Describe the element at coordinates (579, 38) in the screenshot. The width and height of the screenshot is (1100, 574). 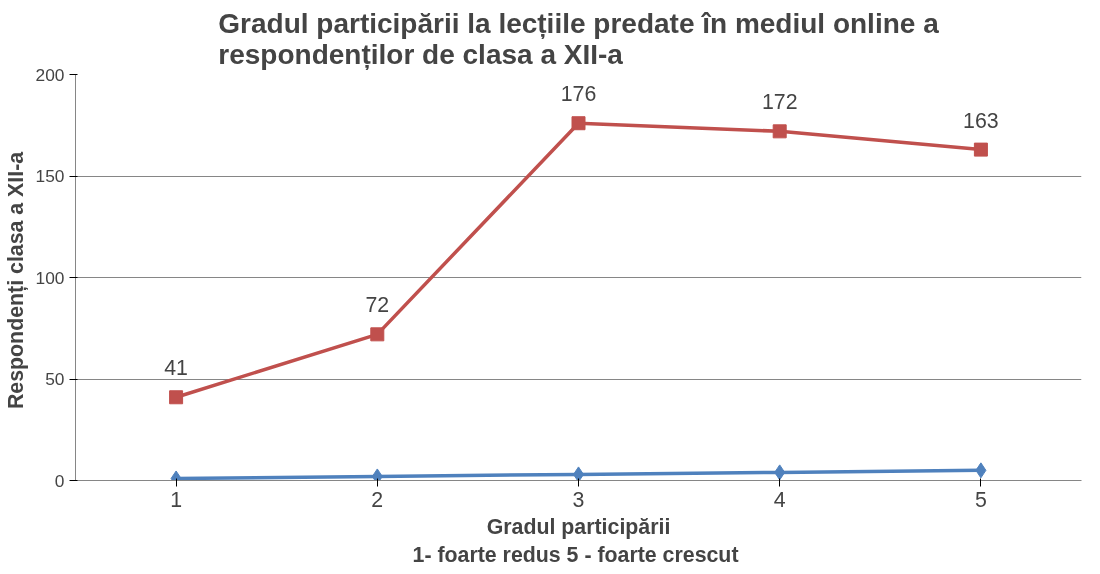
I see `chart-title: Gradul participării la lecțiile predate în mediul online a respondenților de clasa a XII-a` at that location.